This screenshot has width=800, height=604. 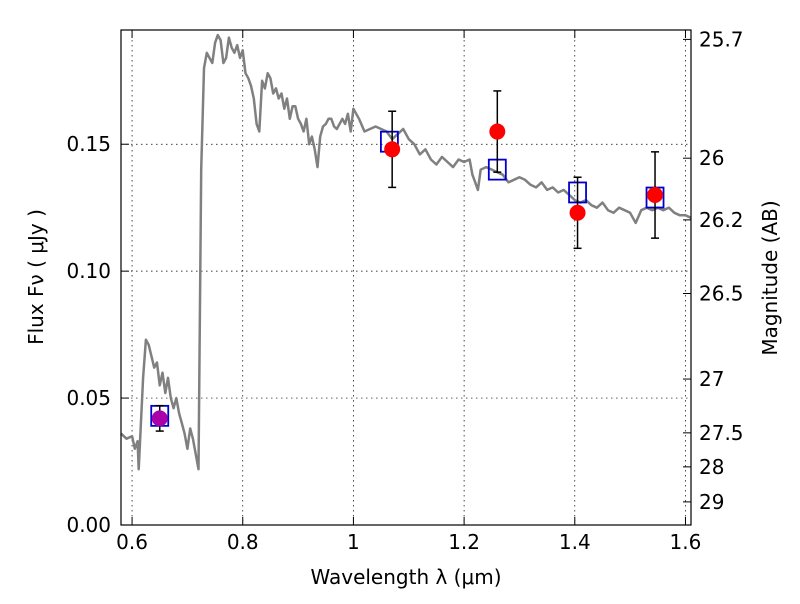 I want to click on y-tick-label: 0.10, so click(x=88, y=271).